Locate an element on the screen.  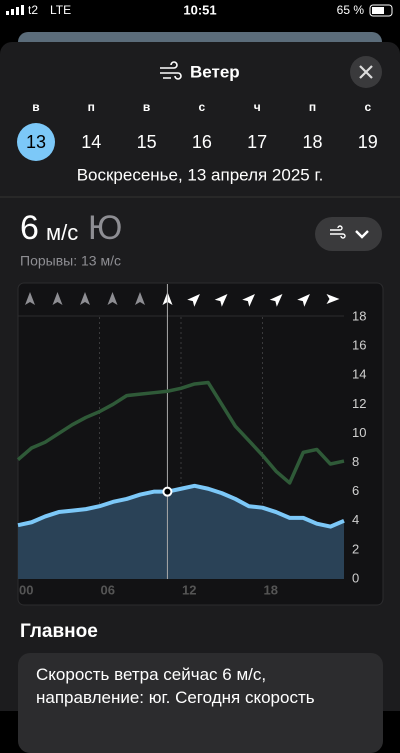
date: 13 is located at coordinates (36, 142).